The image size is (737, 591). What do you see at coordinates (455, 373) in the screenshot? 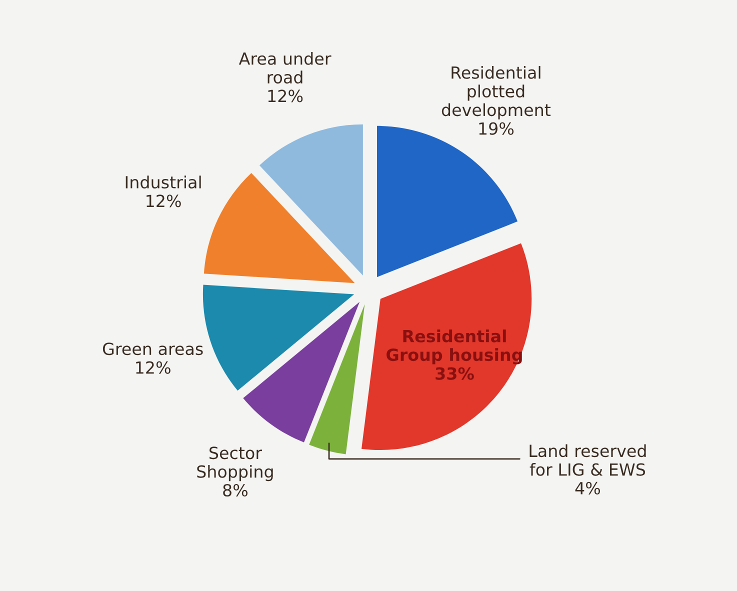
I see `data-label: 33%` at bounding box center [455, 373].